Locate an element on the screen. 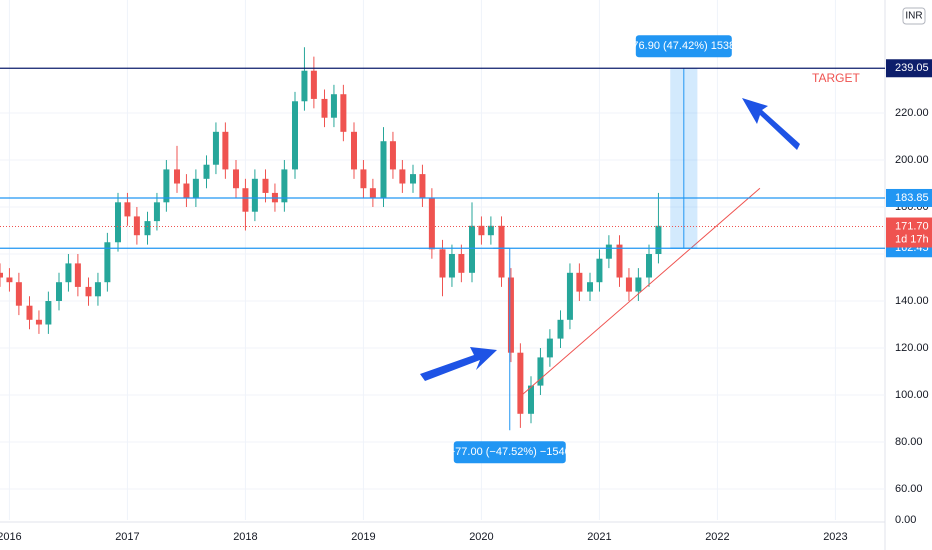 This screenshot has height=550, width=932. y-tick-label: 80.00 is located at coordinates (909, 442).